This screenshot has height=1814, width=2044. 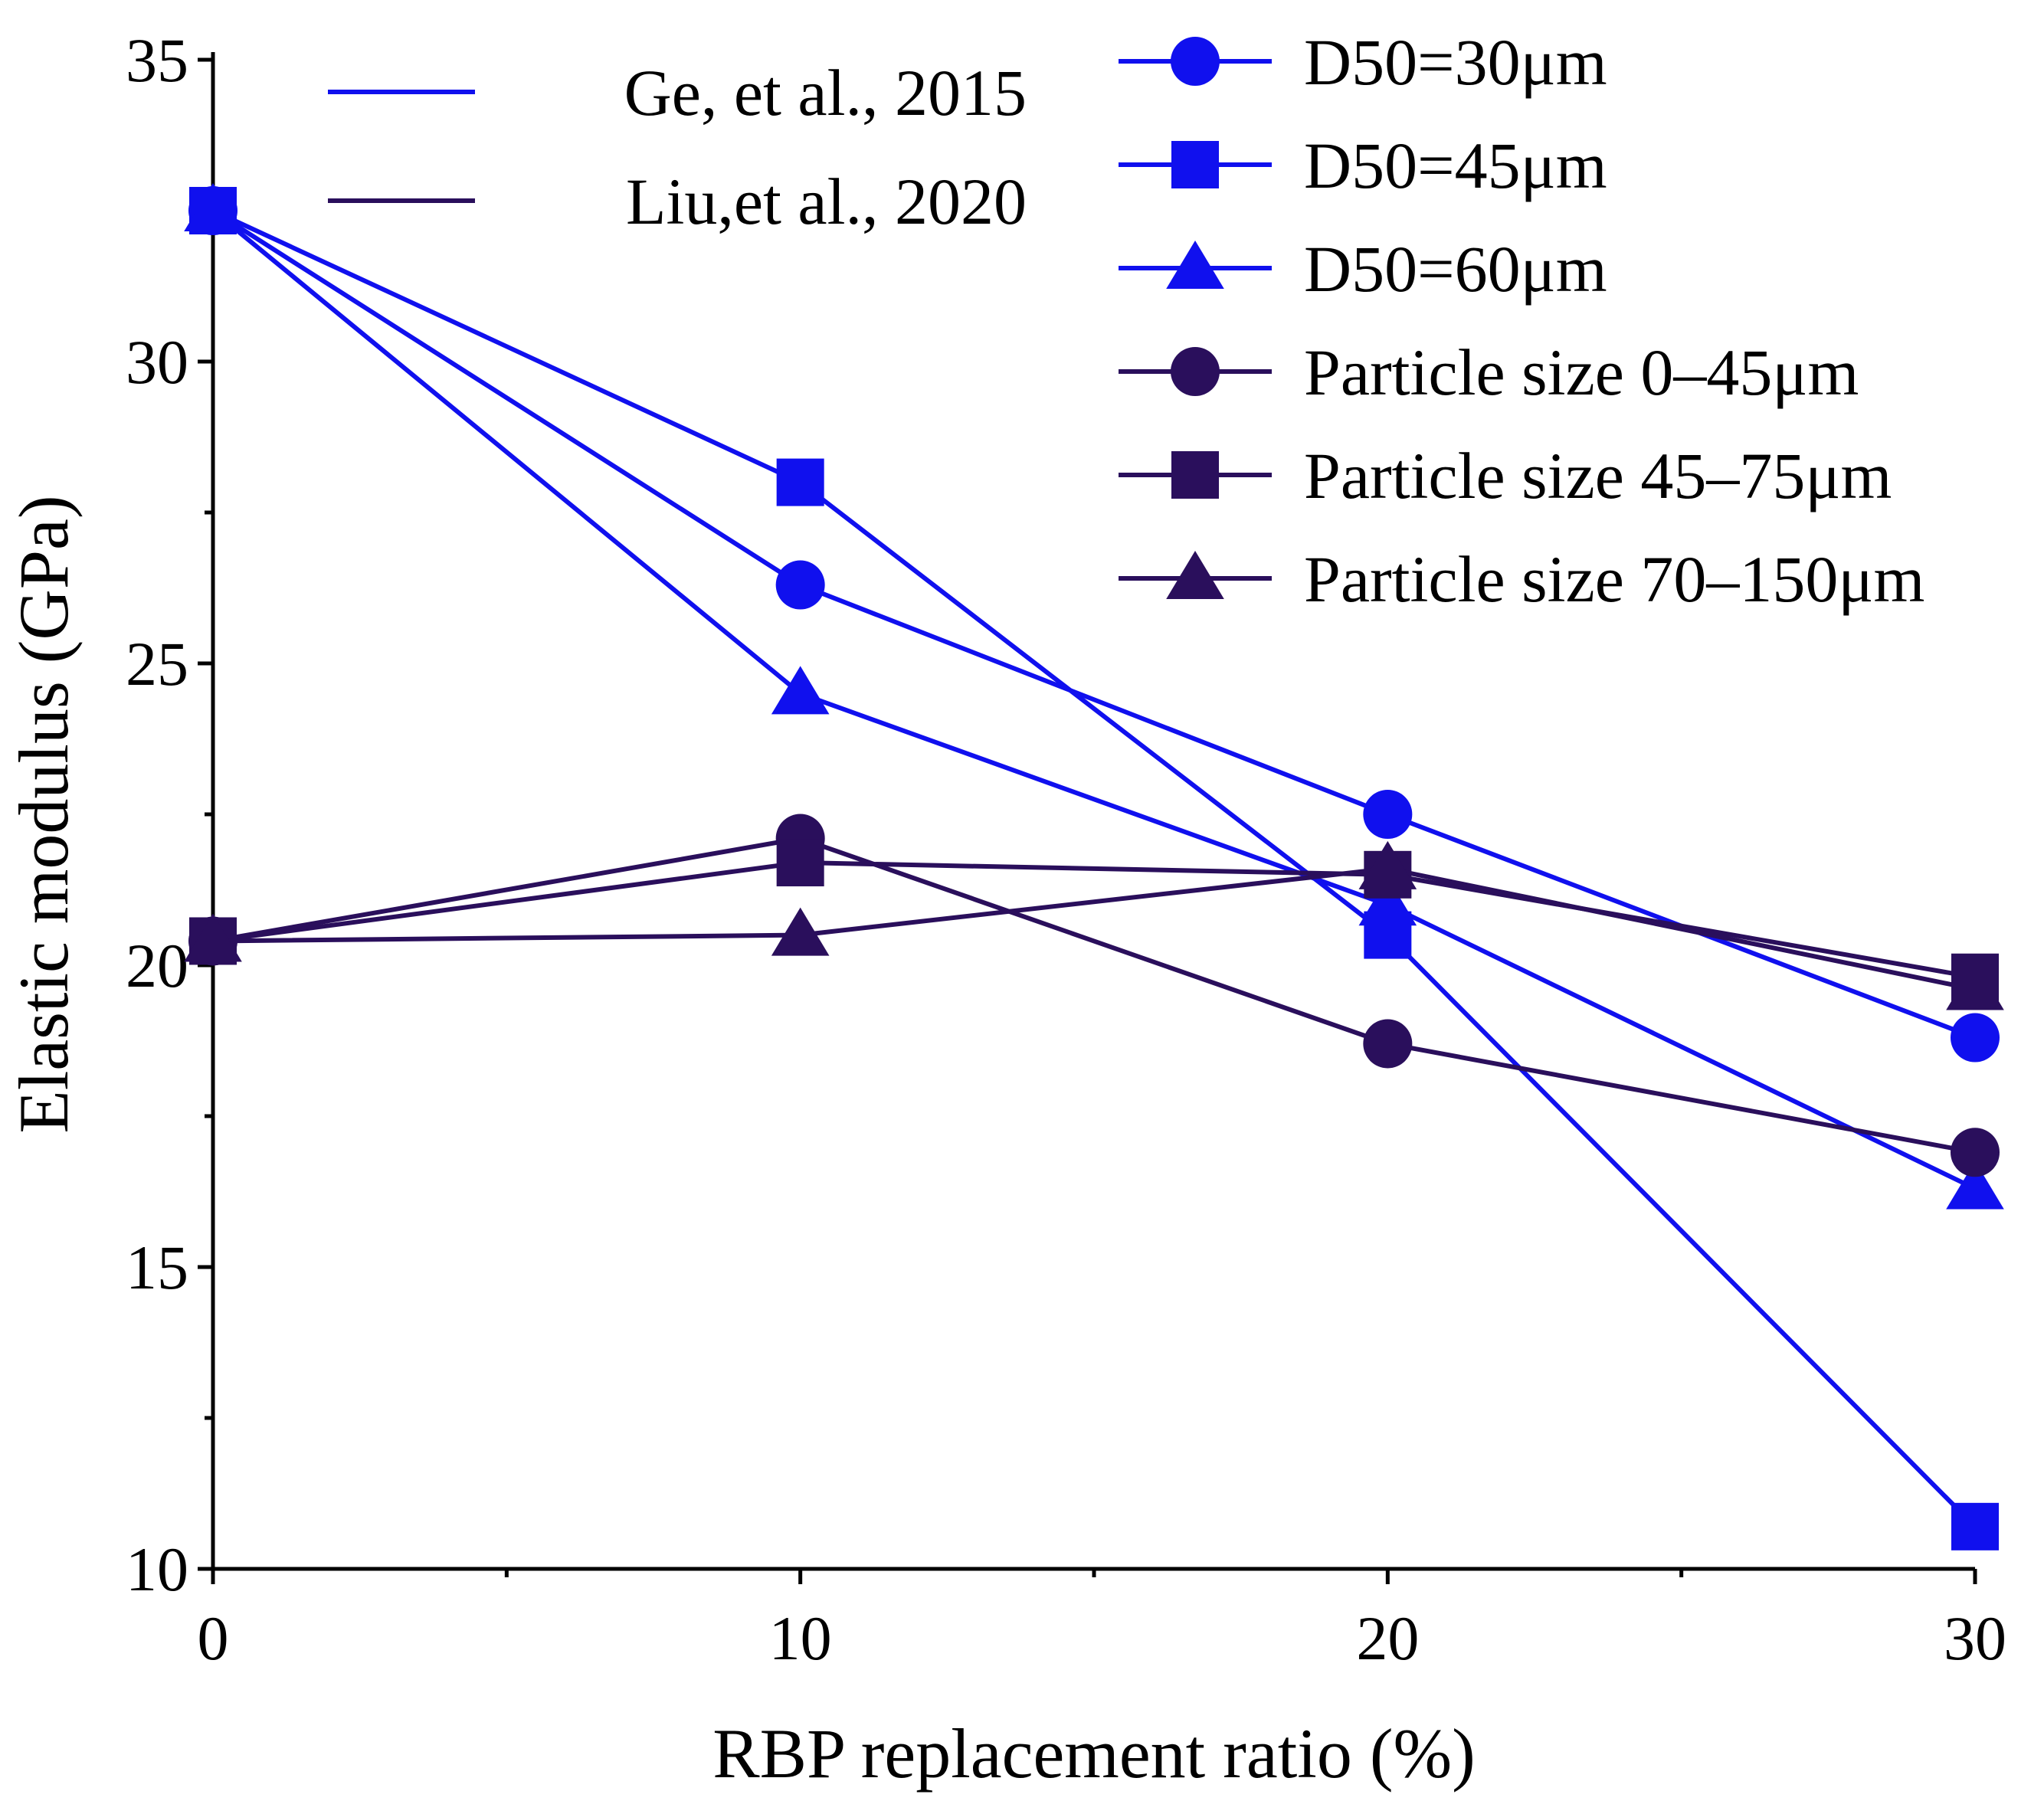 I want to click on series-5-line, so click(x=1094, y=920).